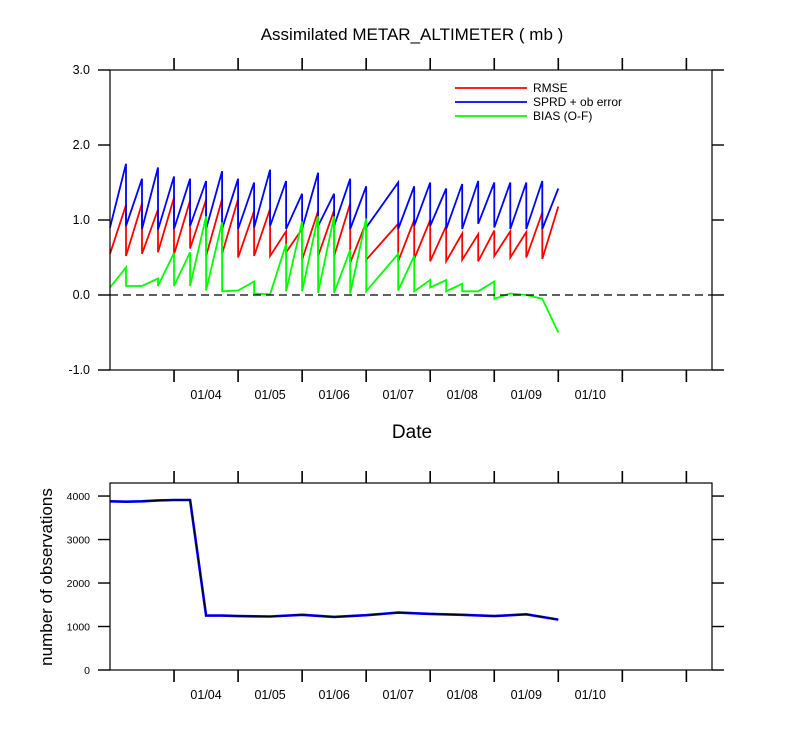 This screenshot has width=800, height=750. What do you see at coordinates (562, 116) in the screenshot?
I see `legend-label: BIAS (O-F)` at bounding box center [562, 116].